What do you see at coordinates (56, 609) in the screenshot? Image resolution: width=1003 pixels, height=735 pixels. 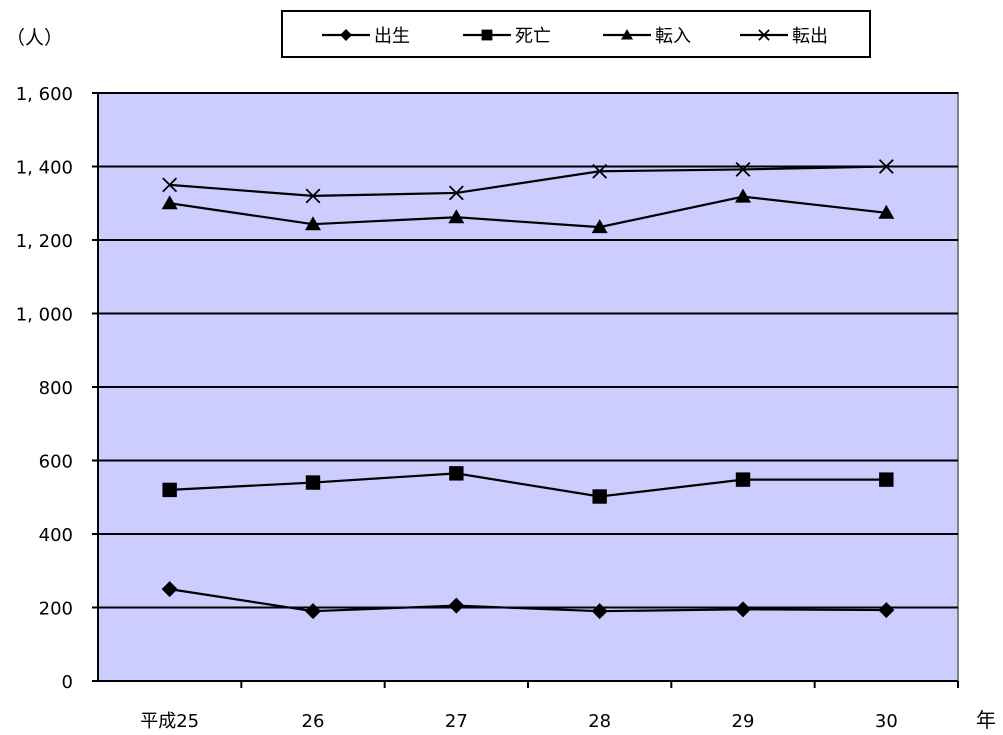 I see `y-tick-label: 200` at bounding box center [56, 609].